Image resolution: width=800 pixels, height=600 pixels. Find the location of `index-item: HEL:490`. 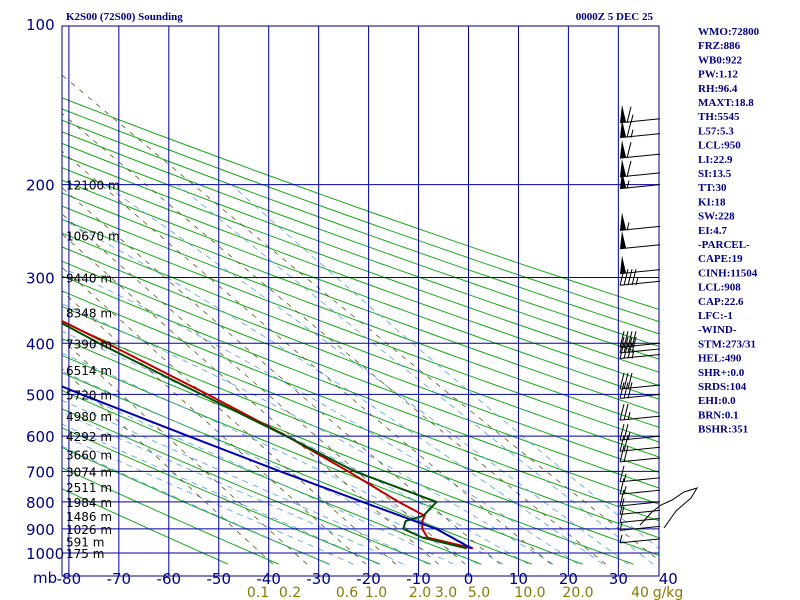

index-item: HEL:490 is located at coordinates (720, 359).